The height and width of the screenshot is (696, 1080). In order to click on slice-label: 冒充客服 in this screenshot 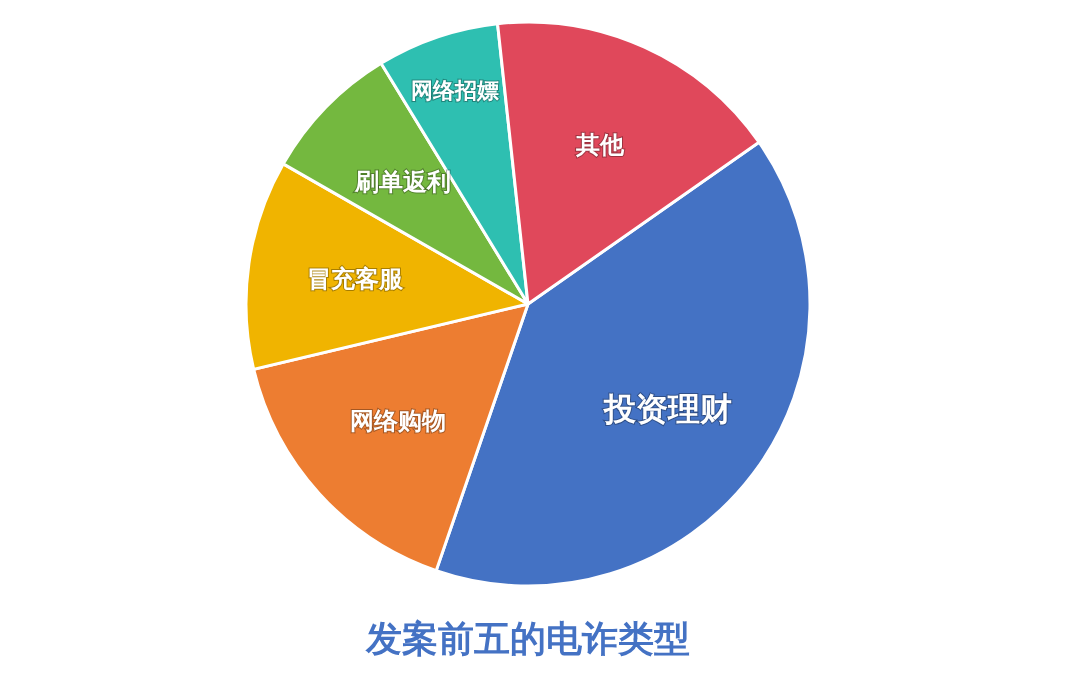, I will do `click(355, 279)`.